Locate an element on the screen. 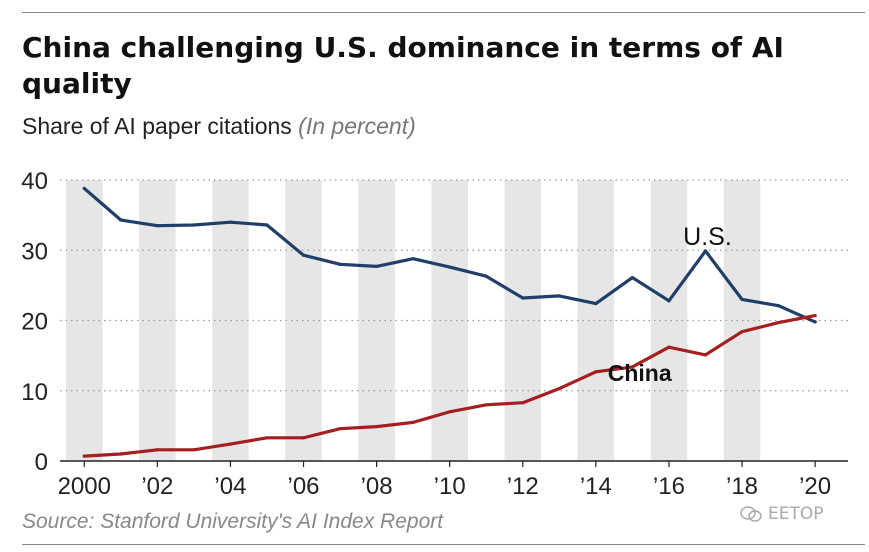 This screenshot has height=552, width=869. x-tick-label: ’16 is located at coordinates (669, 486).